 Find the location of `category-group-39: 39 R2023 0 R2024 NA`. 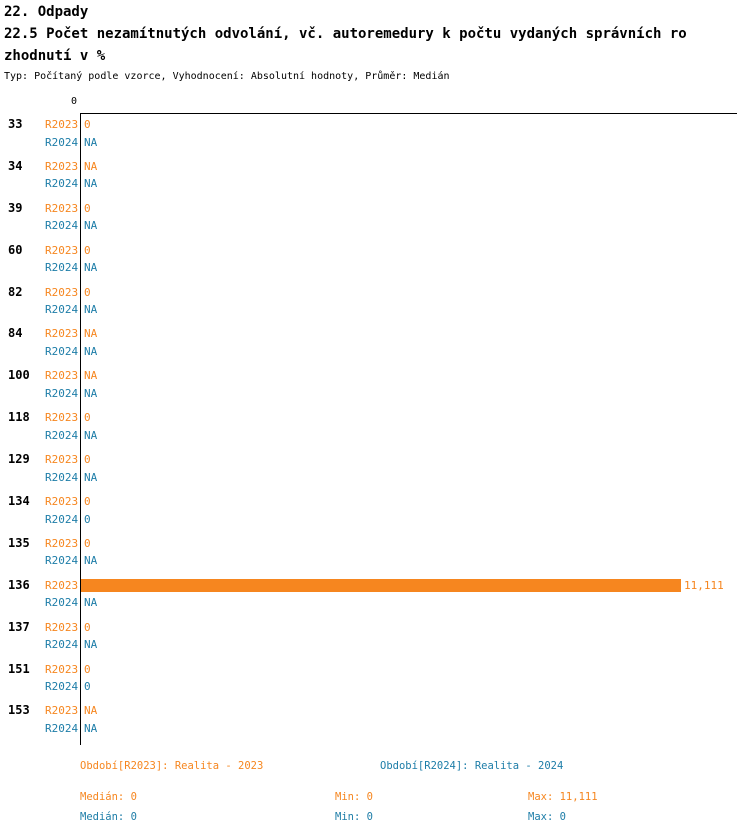

category-group-39: 39 R2023 0 R2024 NA is located at coordinates (375, 217).